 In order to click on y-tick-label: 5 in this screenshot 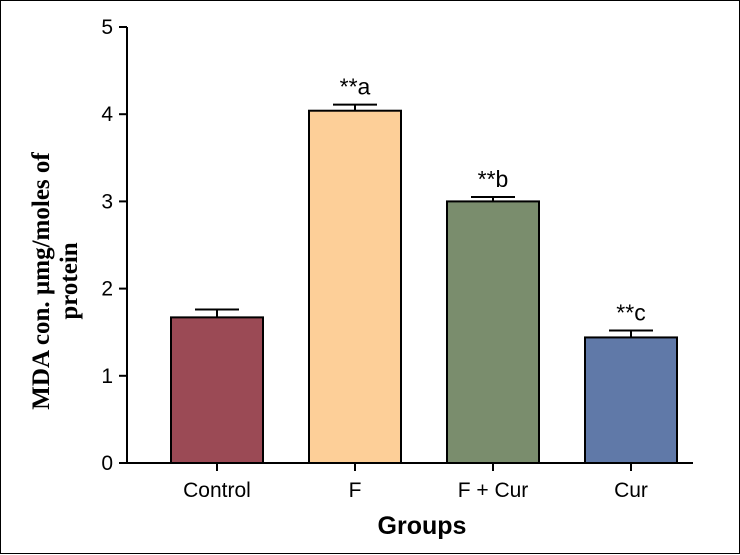, I will do `click(107, 27)`.